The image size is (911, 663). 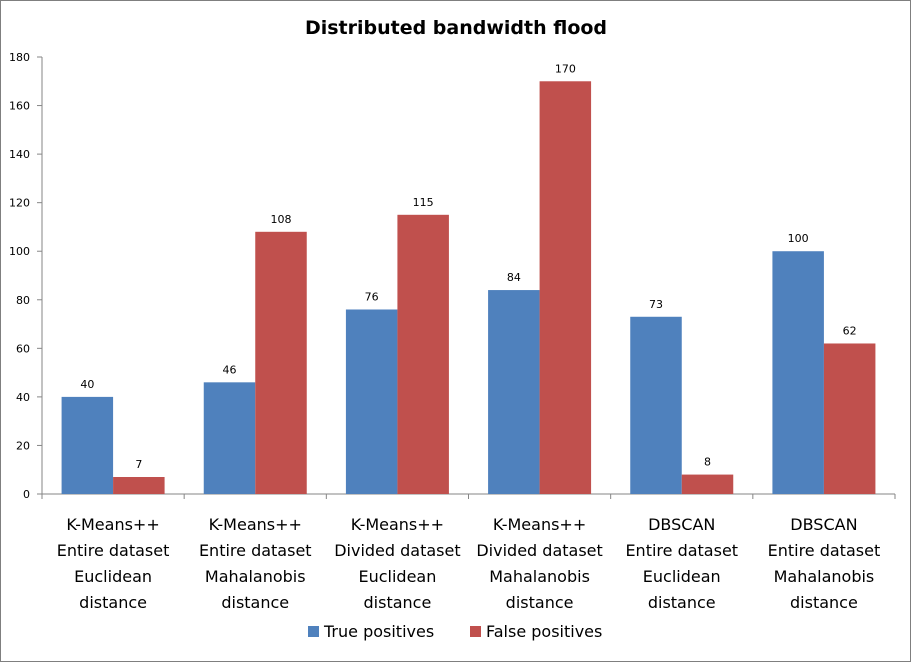 I want to click on y-tick-label: 60, so click(x=23, y=348).